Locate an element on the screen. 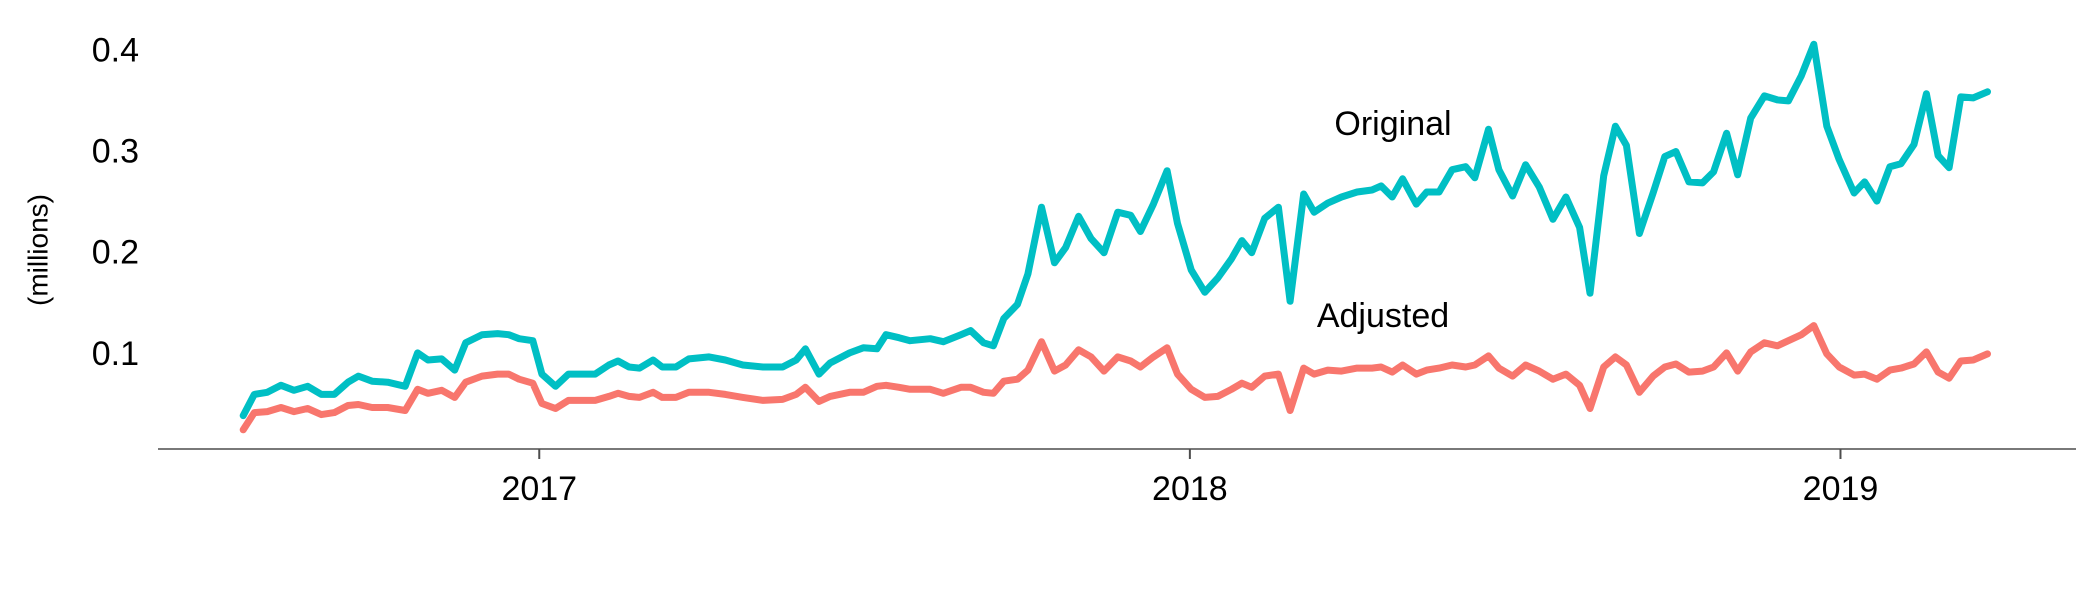  x-tick-label: 2017 is located at coordinates (539, 489).